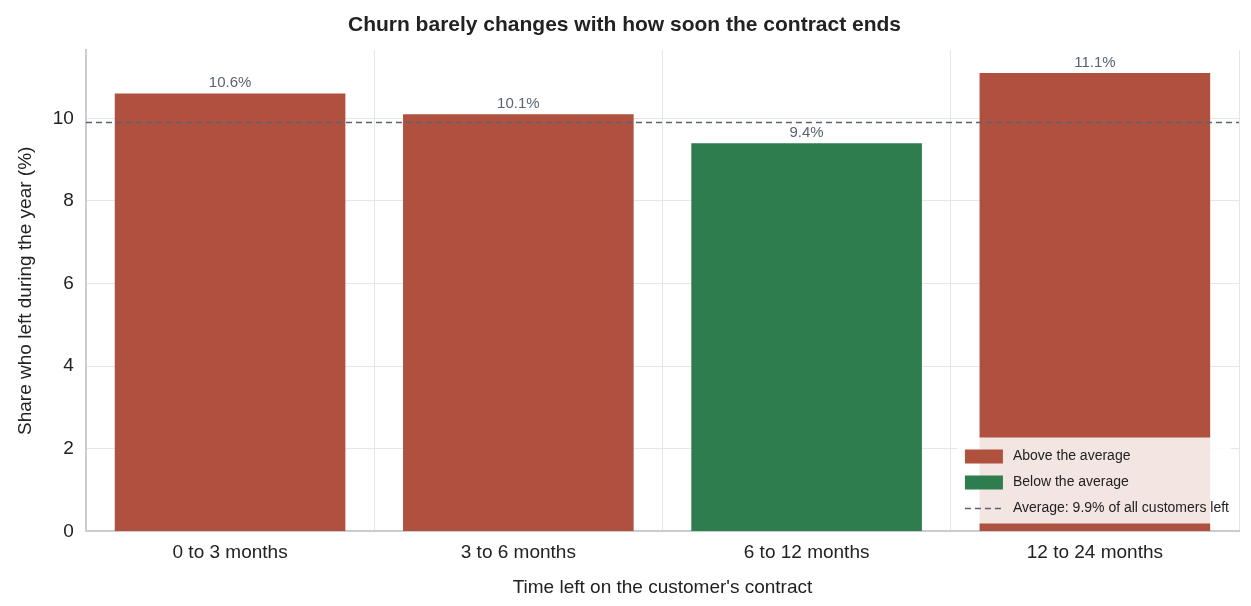 The width and height of the screenshot is (1251, 606). I want to click on x-tick-label: 0 to 3 months, so click(230, 552).